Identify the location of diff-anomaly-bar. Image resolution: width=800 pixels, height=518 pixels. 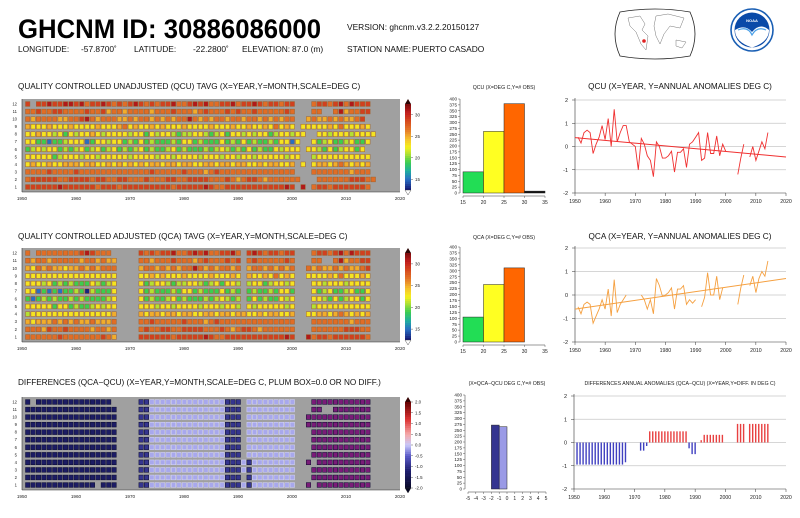
(640, 446).